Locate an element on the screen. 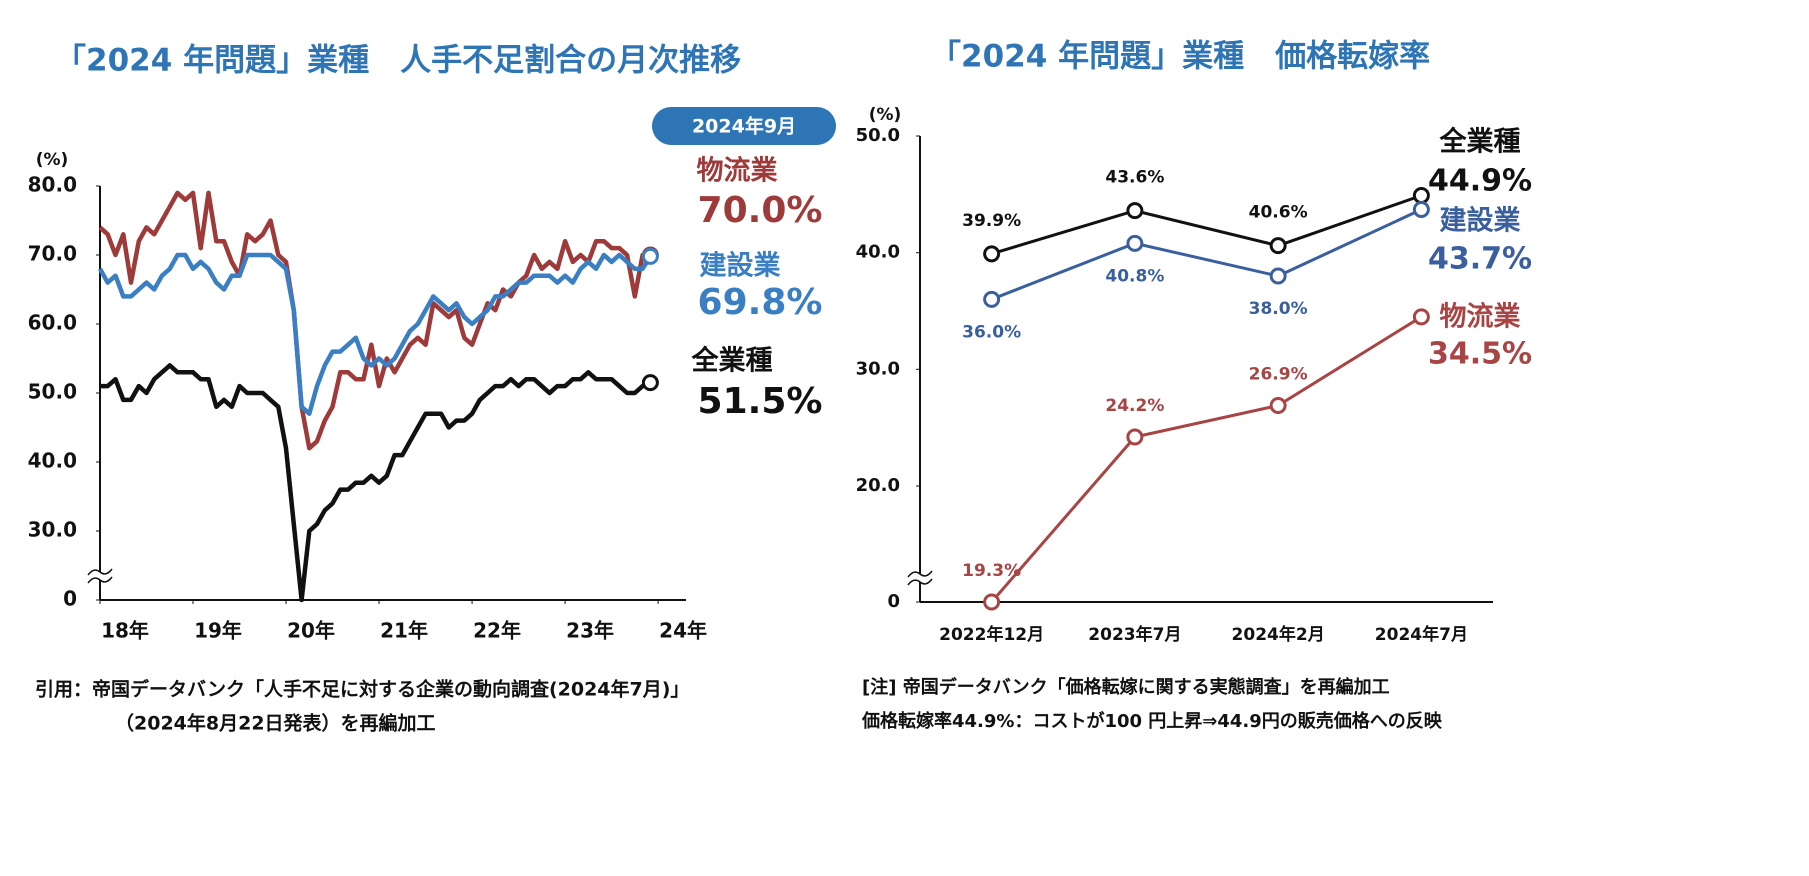  x-tick-label: 24年 is located at coordinates (683, 631).